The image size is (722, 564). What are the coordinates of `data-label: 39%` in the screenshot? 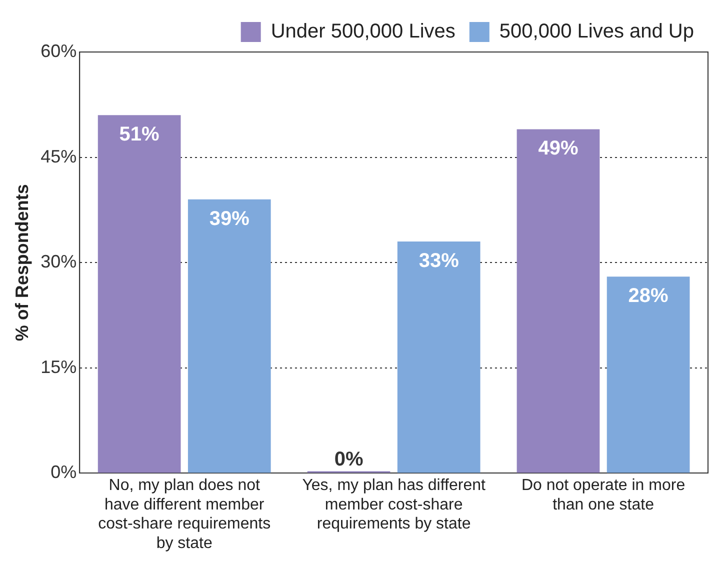 It's located at (229, 219).